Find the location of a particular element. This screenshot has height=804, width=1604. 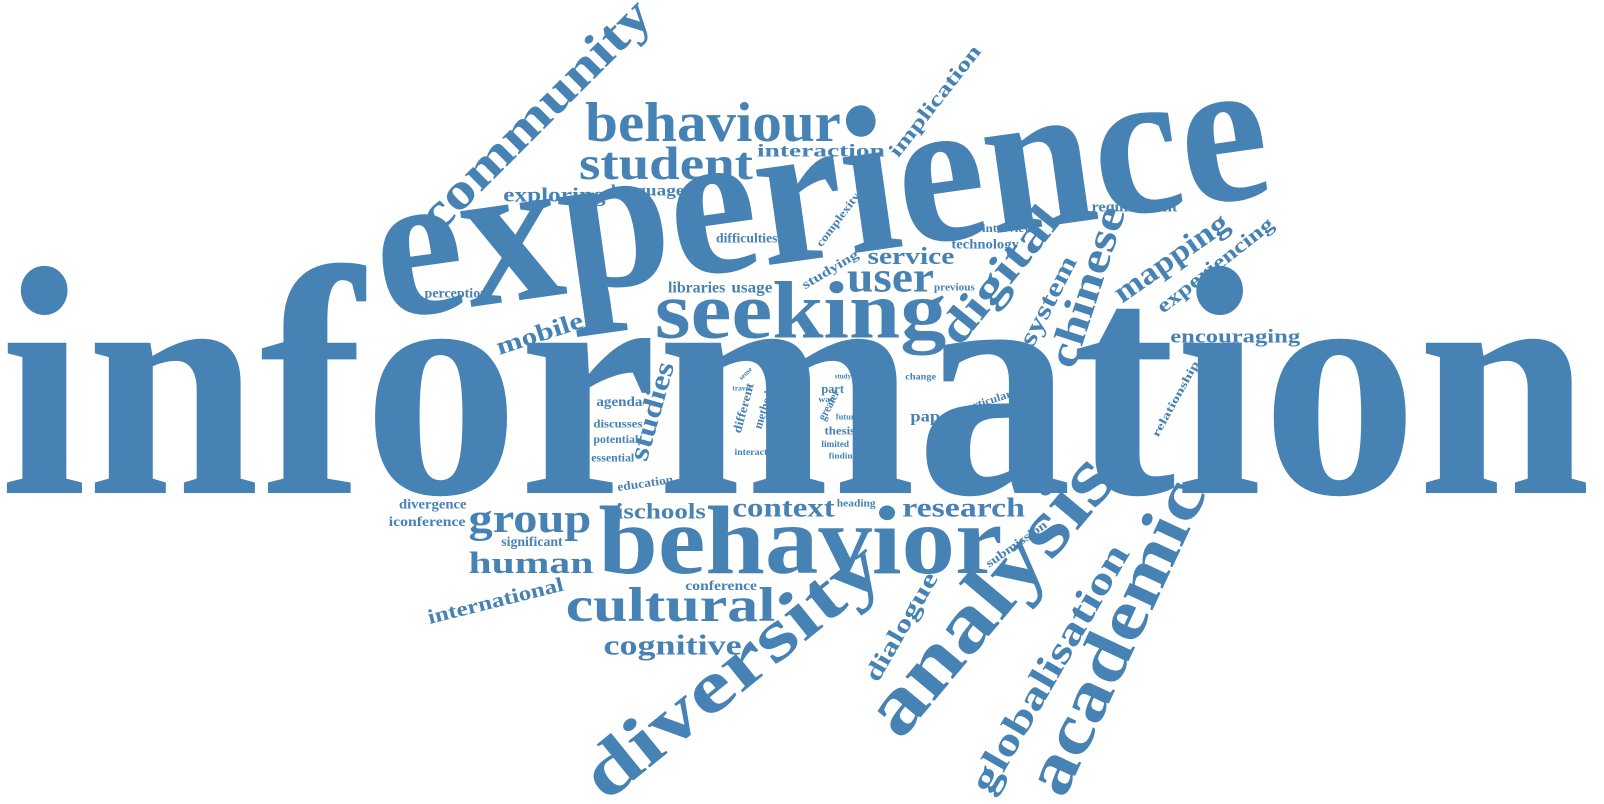

word: perception is located at coordinates (457, 293).